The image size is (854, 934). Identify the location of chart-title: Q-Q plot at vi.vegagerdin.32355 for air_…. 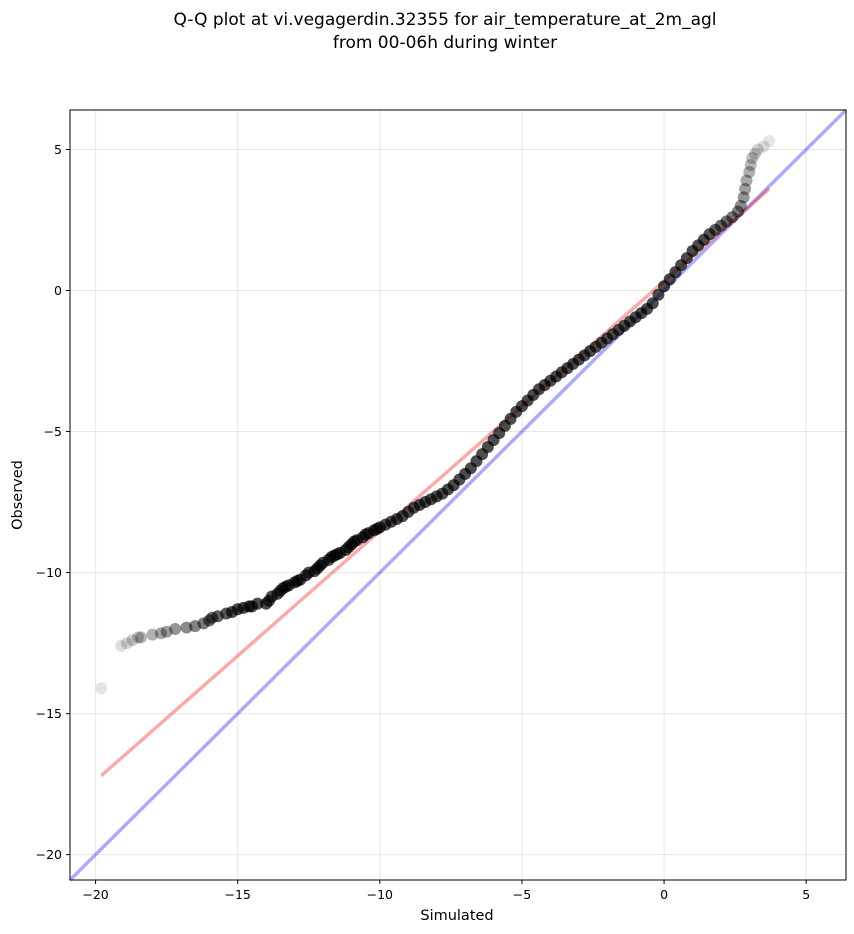
(444, 20).